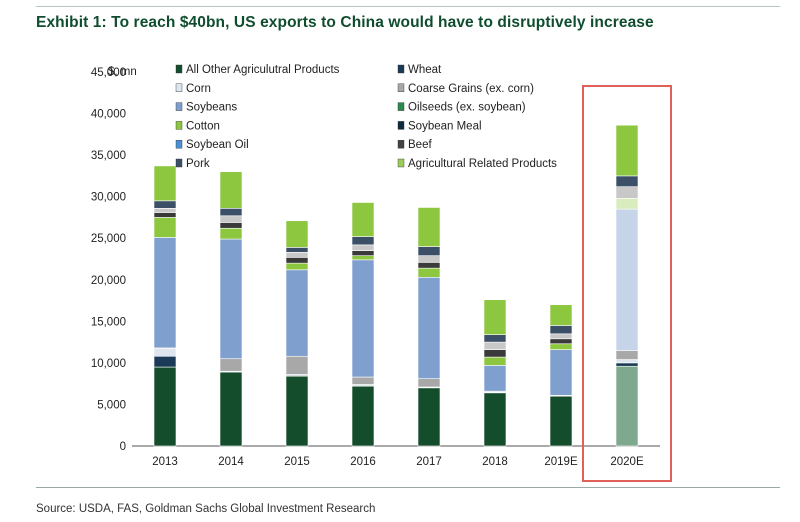 This screenshot has height=522, width=800. What do you see at coordinates (429, 462) in the screenshot?
I see `x-tick-label: 2017` at bounding box center [429, 462].